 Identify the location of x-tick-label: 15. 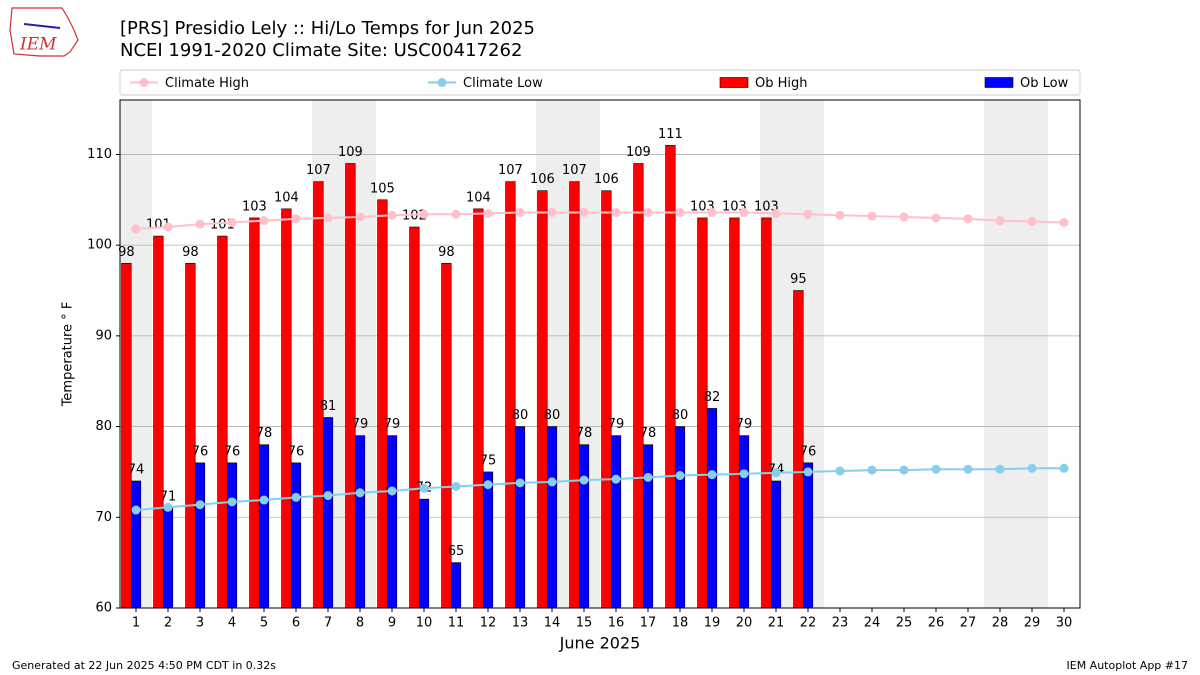
(584, 623).